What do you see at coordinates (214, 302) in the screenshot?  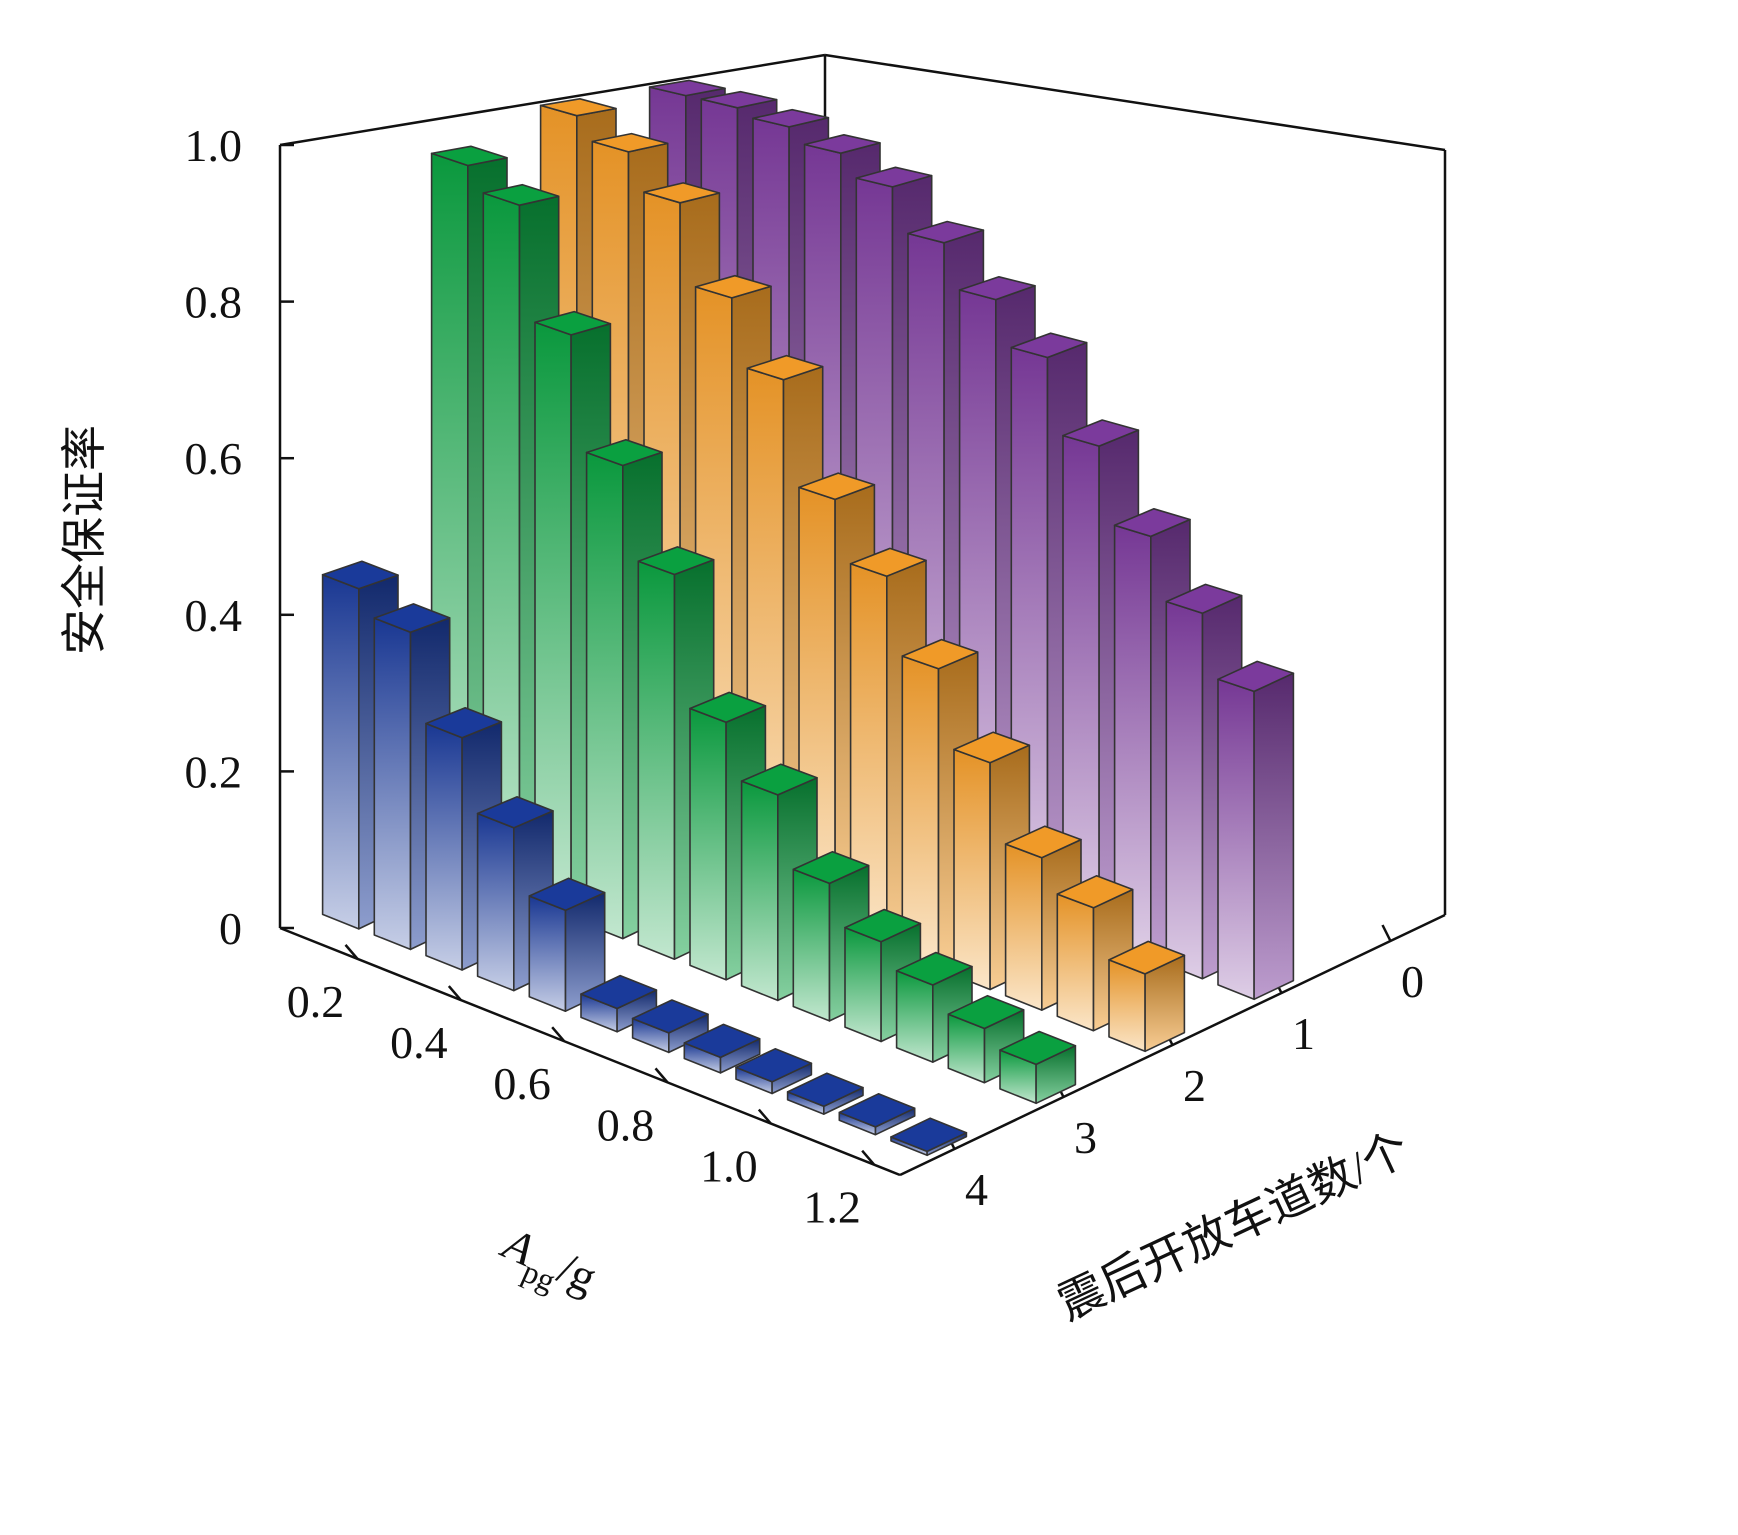 I see `y-tick-label: 0.8` at bounding box center [214, 302].